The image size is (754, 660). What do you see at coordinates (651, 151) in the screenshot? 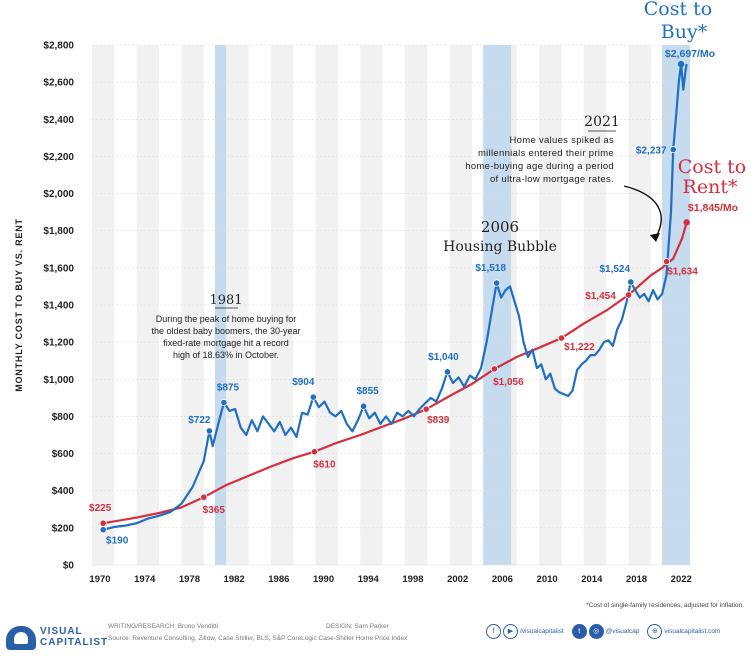
I see `buy-point-label: $2,237` at bounding box center [651, 151].